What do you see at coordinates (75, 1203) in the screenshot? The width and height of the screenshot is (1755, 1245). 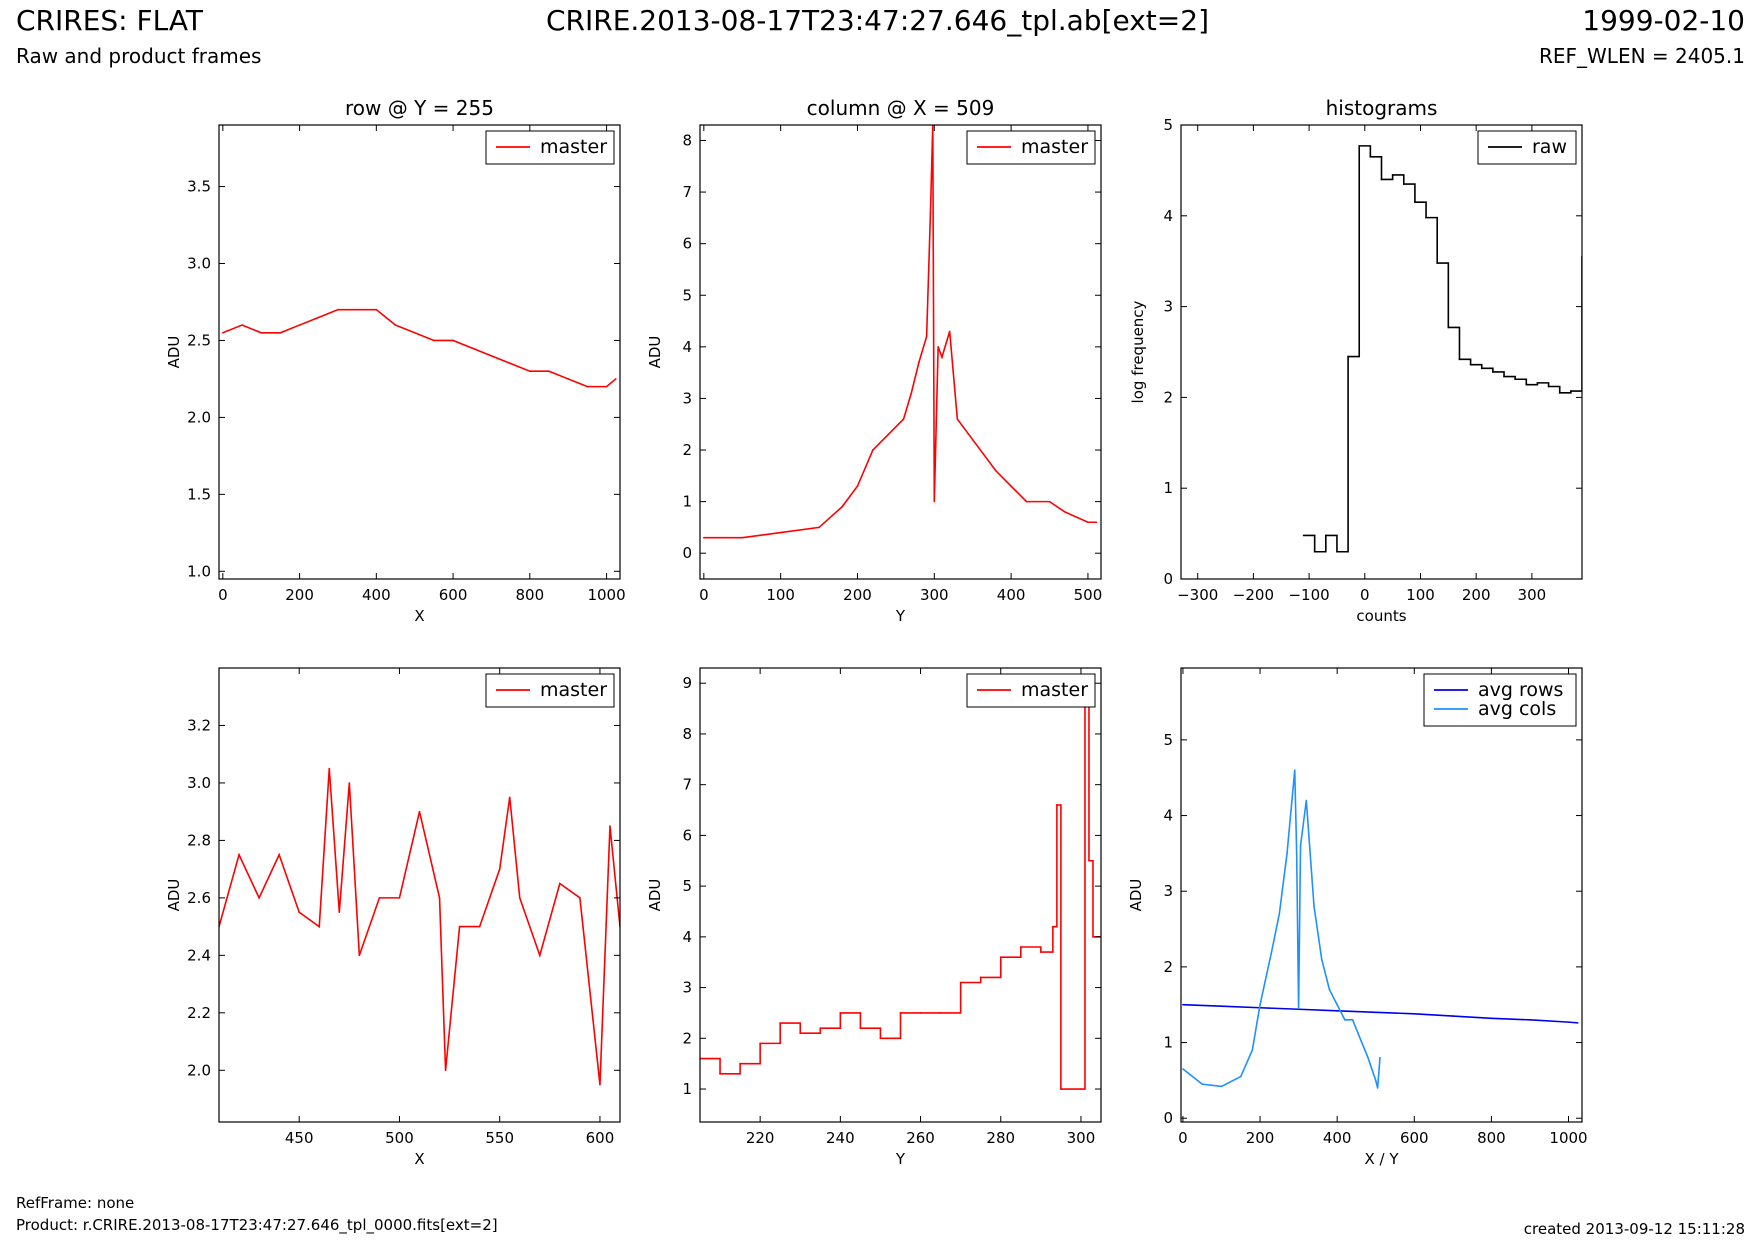 I see `refframe-note: RefFrame: none` at bounding box center [75, 1203].